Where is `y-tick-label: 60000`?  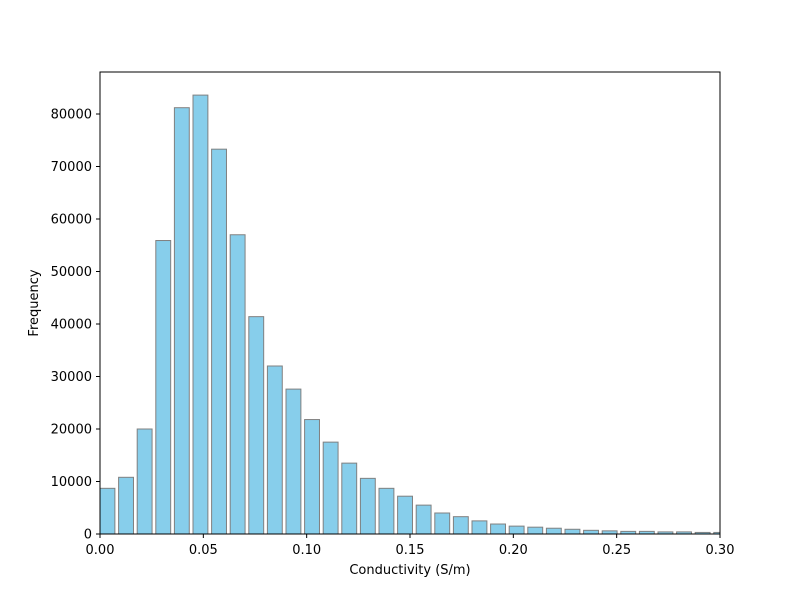
y-tick-label: 60000 is located at coordinates (71, 220).